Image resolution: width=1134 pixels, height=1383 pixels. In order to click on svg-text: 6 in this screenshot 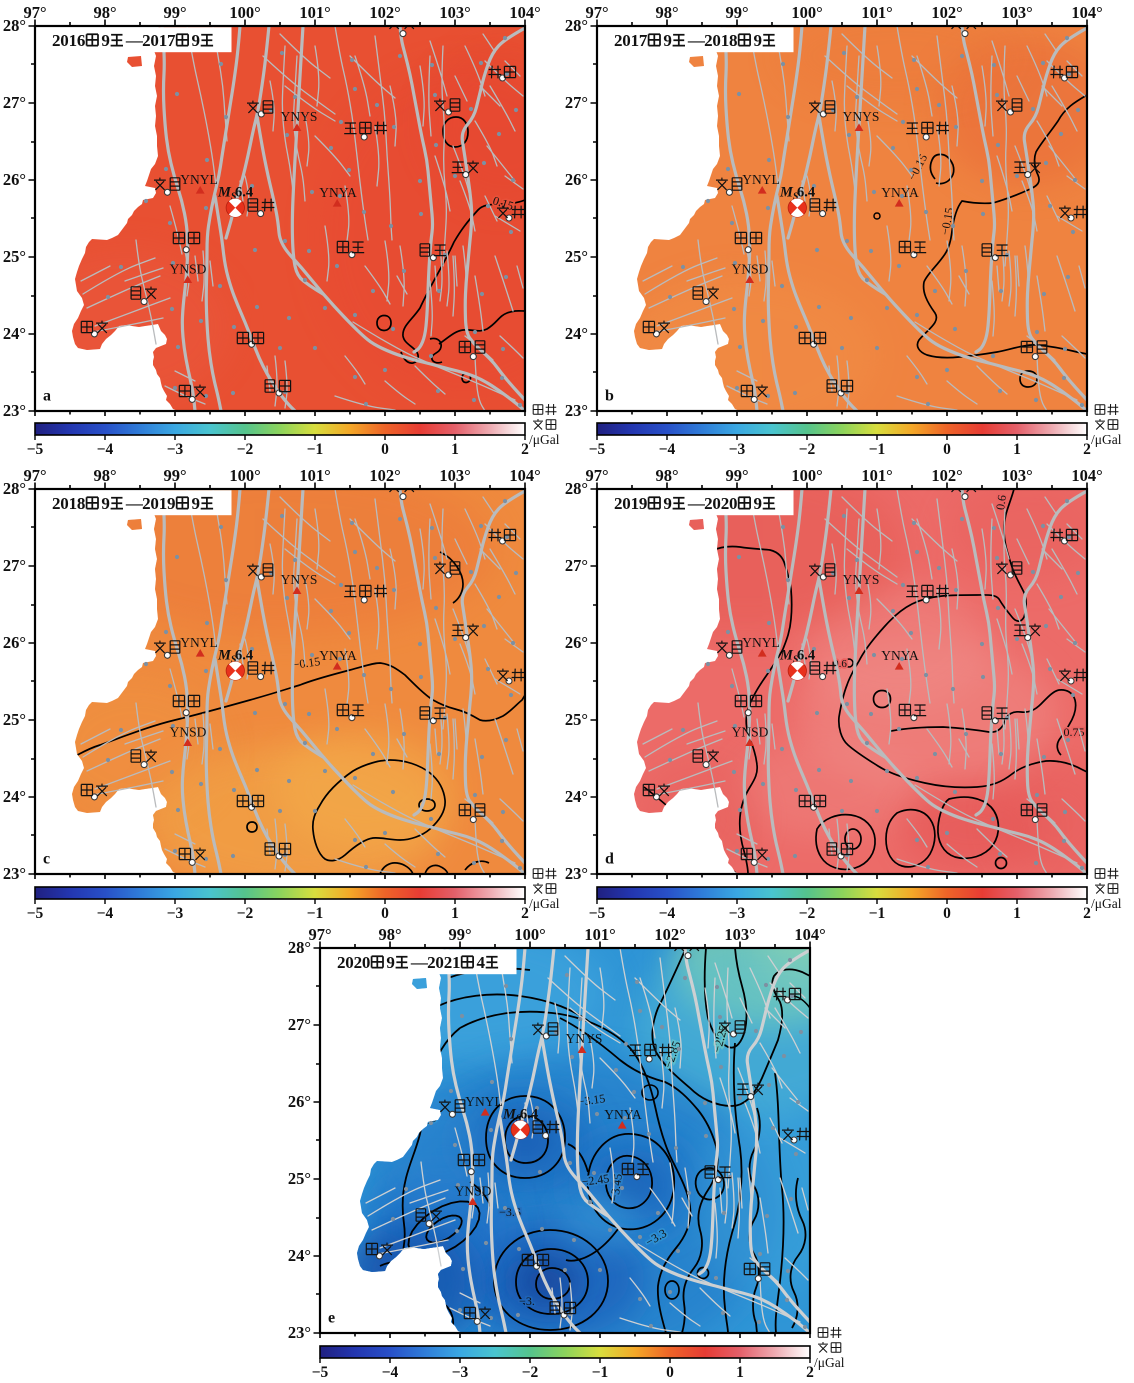, I will do `click(81, 40)`.